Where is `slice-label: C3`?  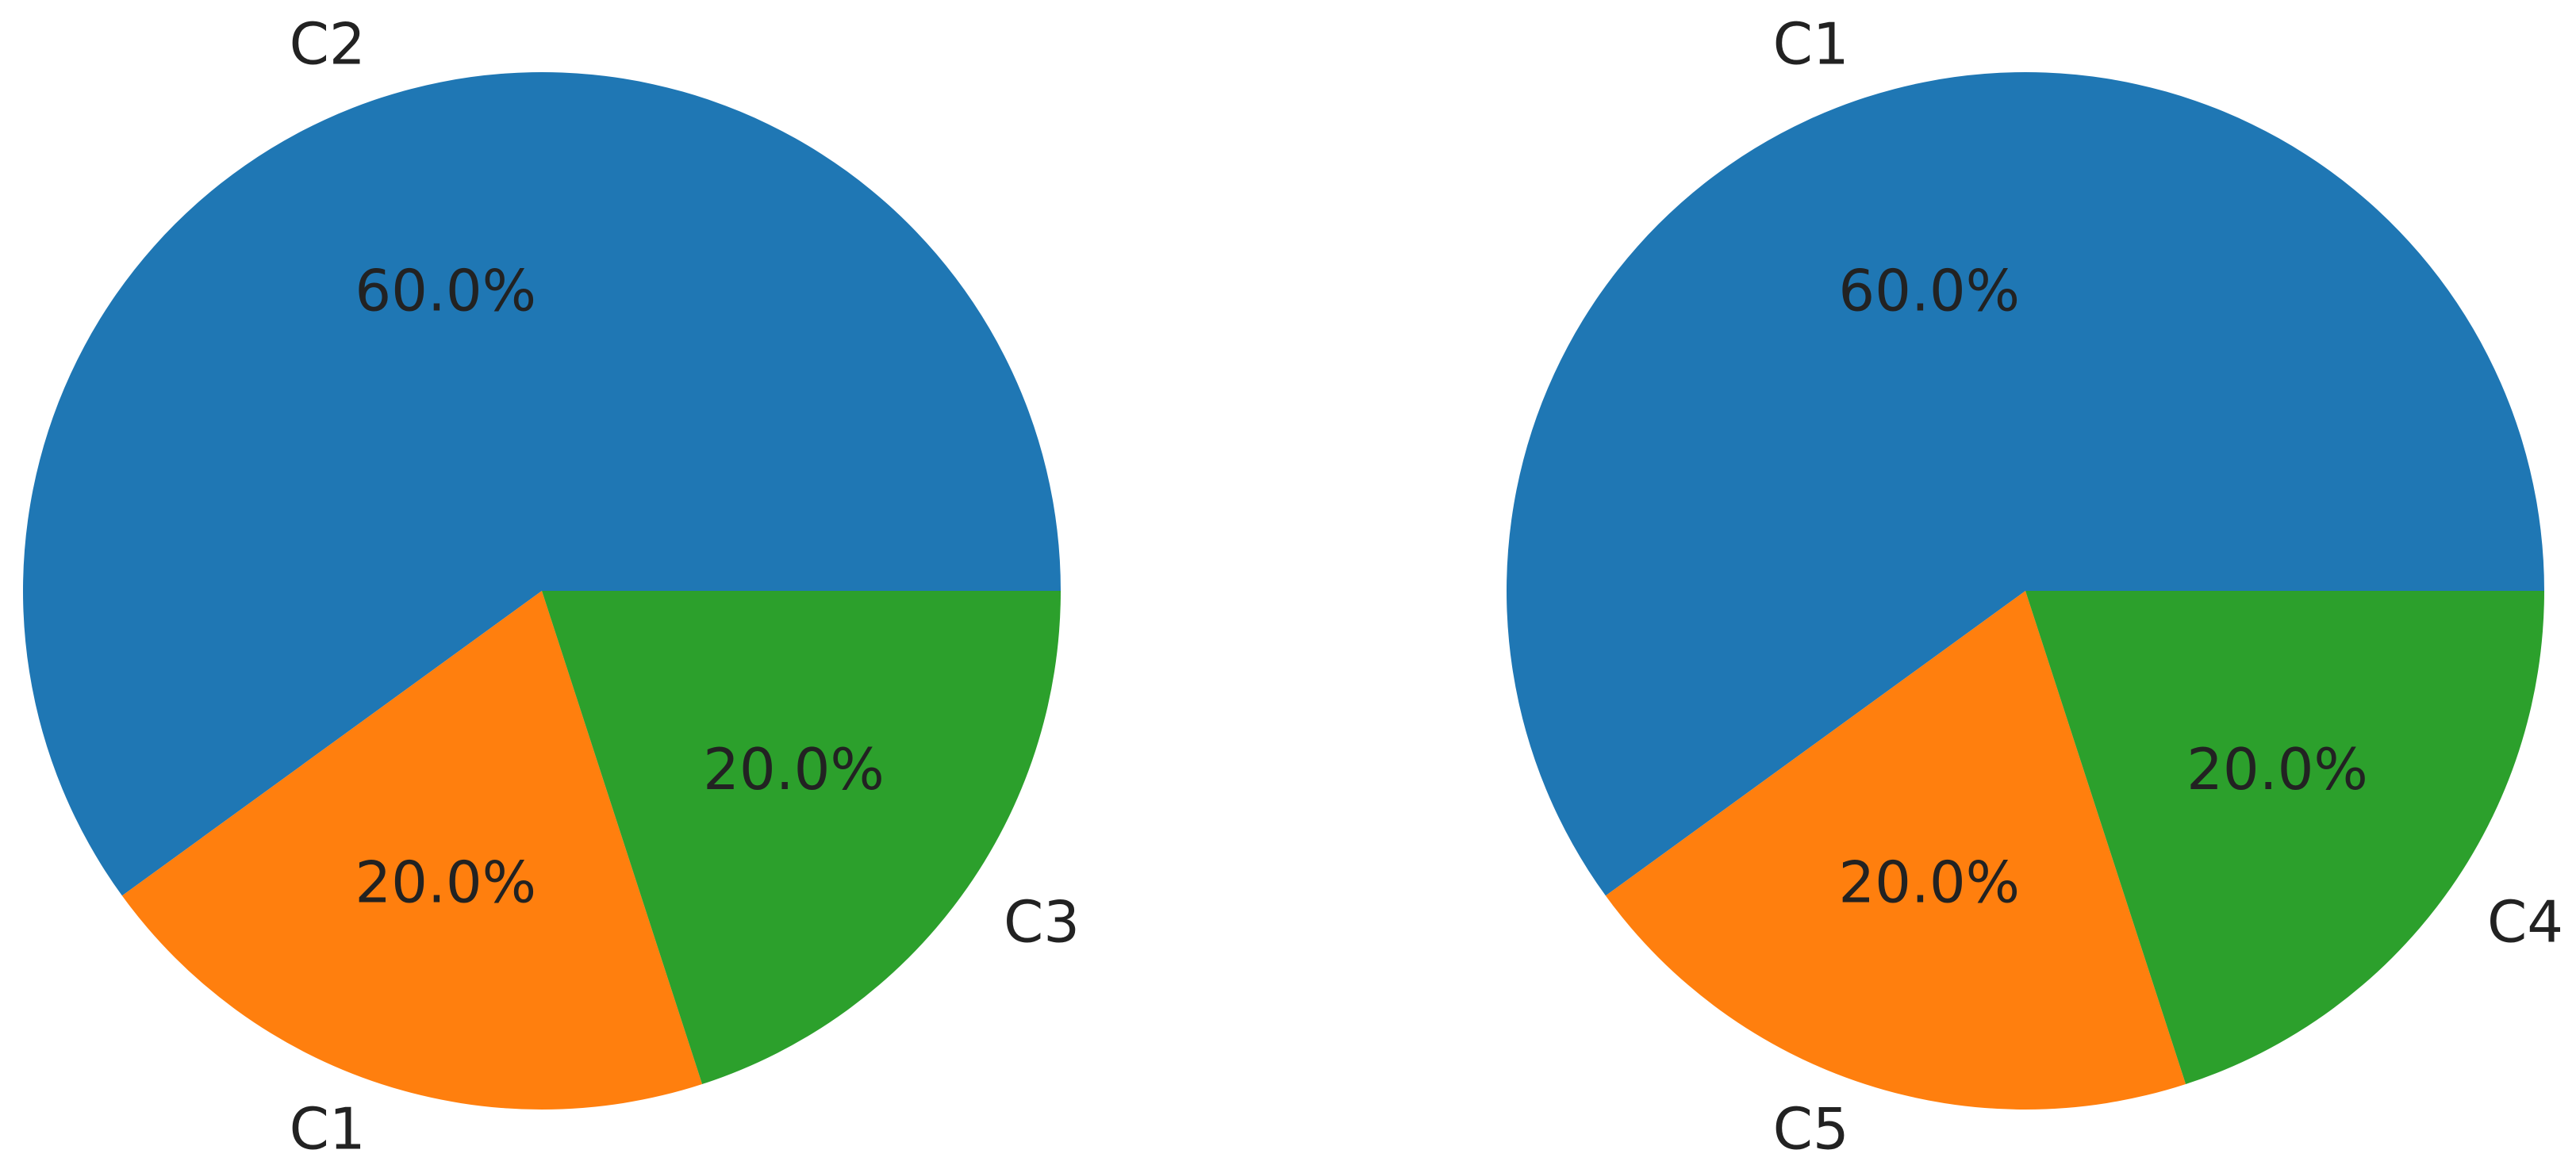 slice-label: C3 is located at coordinates (1042, 921).